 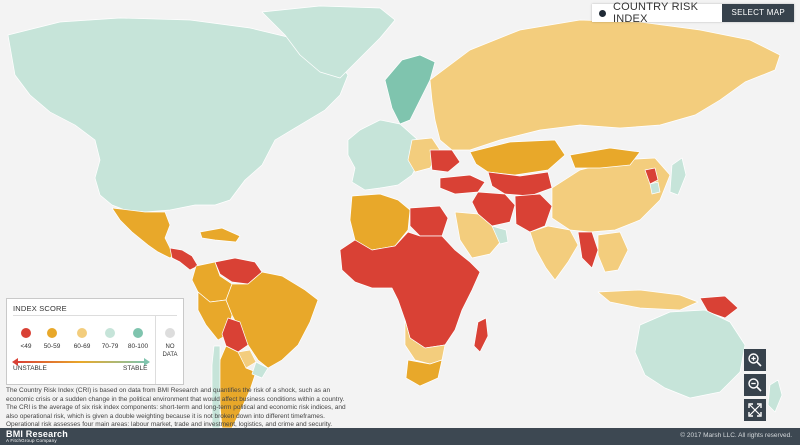 I want to click on region-central-asia, so click(x=520, y=184).